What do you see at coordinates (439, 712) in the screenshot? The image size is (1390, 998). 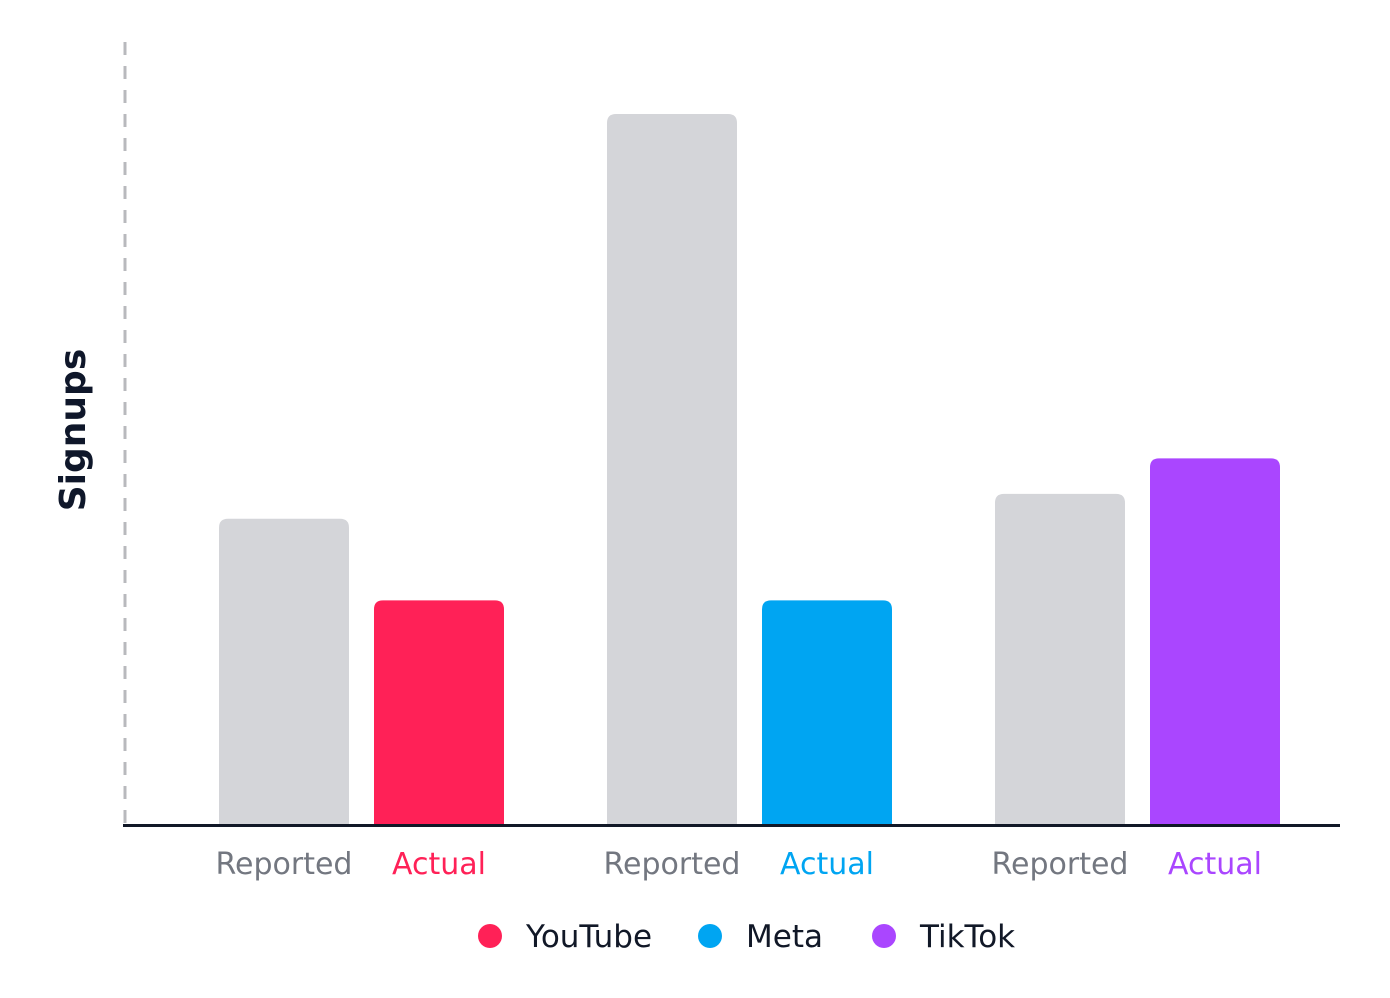 I see `bar-youtube-actual` at bounding box center [439, 712].